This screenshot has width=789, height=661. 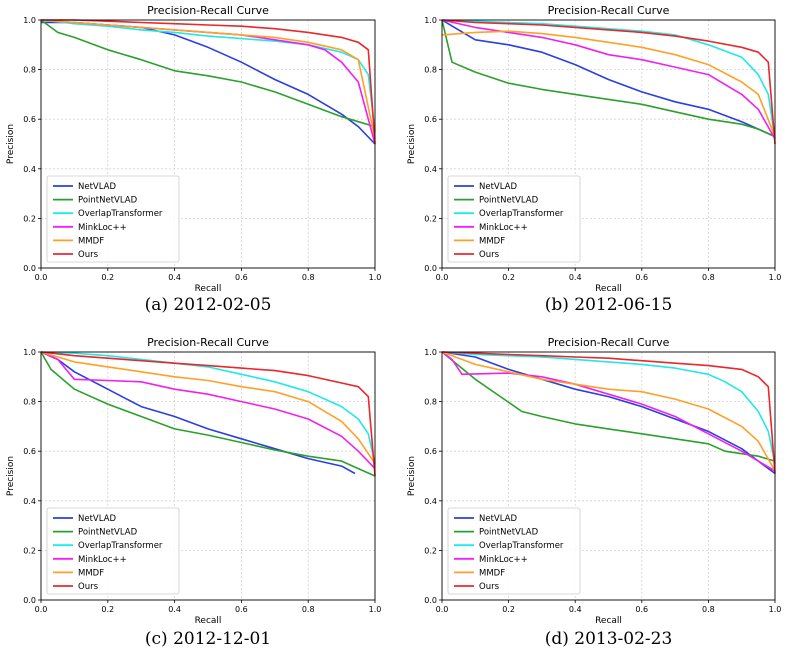 I want to click on figure-caption: (c) 2012-12-01, so click(x=208, y=639).